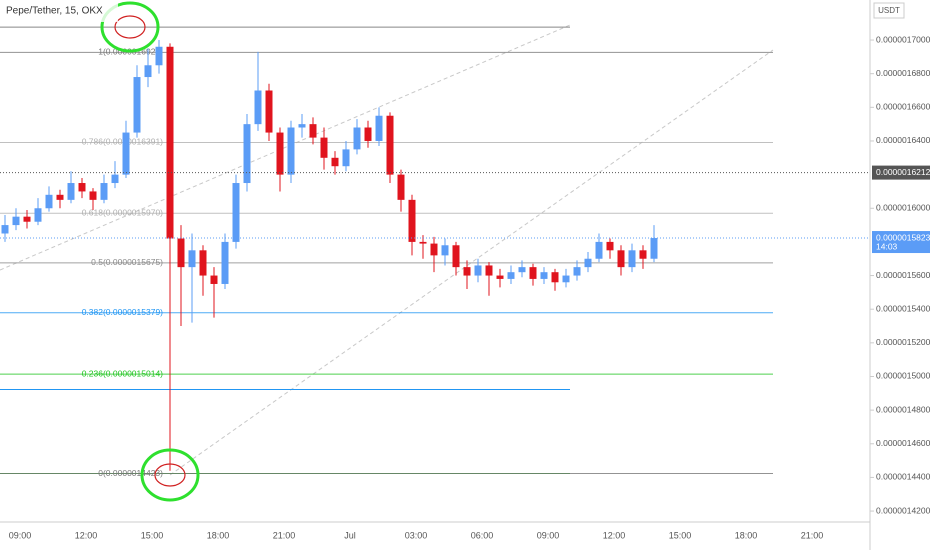 The image size is (932, 550). Describe the element at coordinates (350, 535) in the screenshot. I see `x-tick-label: Jul` at that location.